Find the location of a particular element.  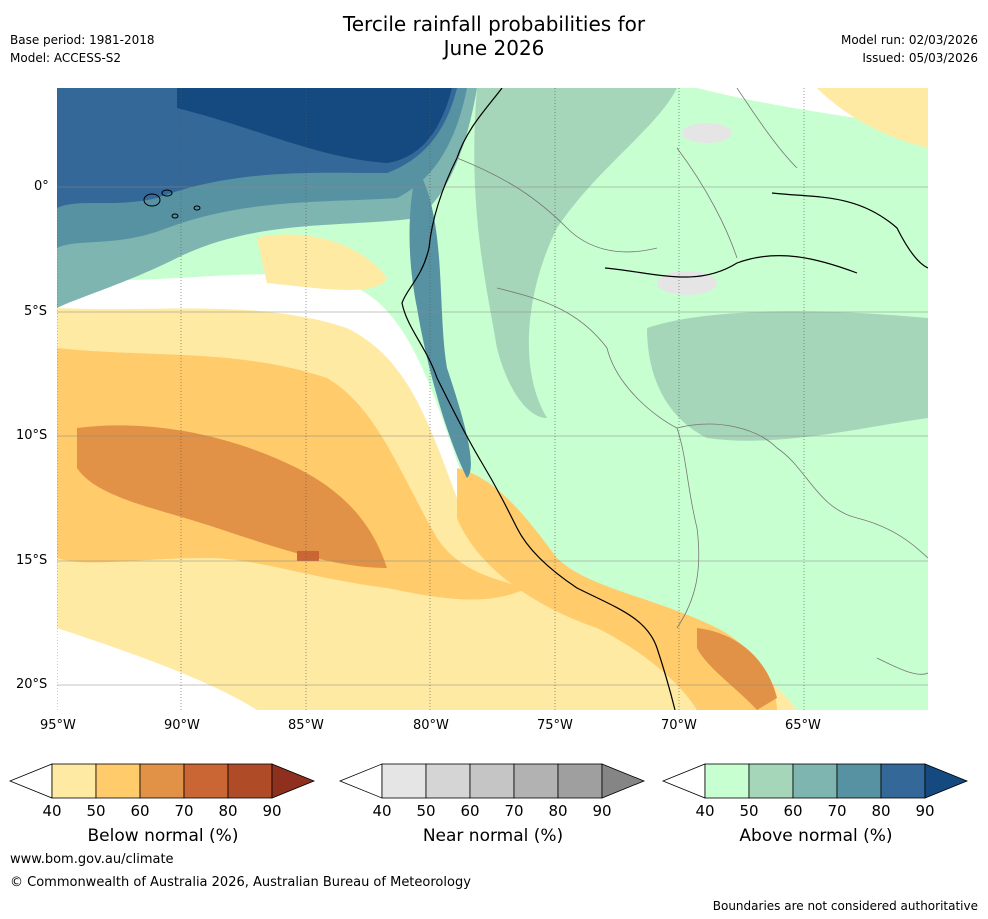

region-above-50-east is located at coordinates (787, 376).